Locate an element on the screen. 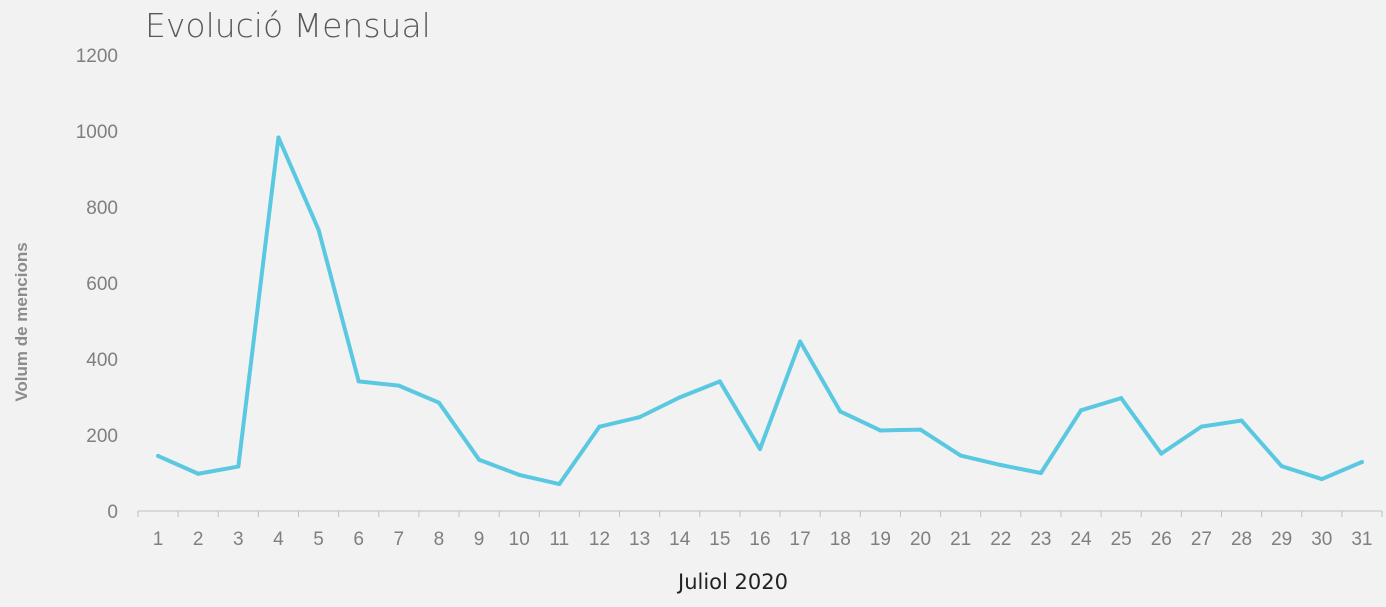 This screenshot has width=1386, height=607. y-tick-label: 600 is located at coordinates (102, 284).